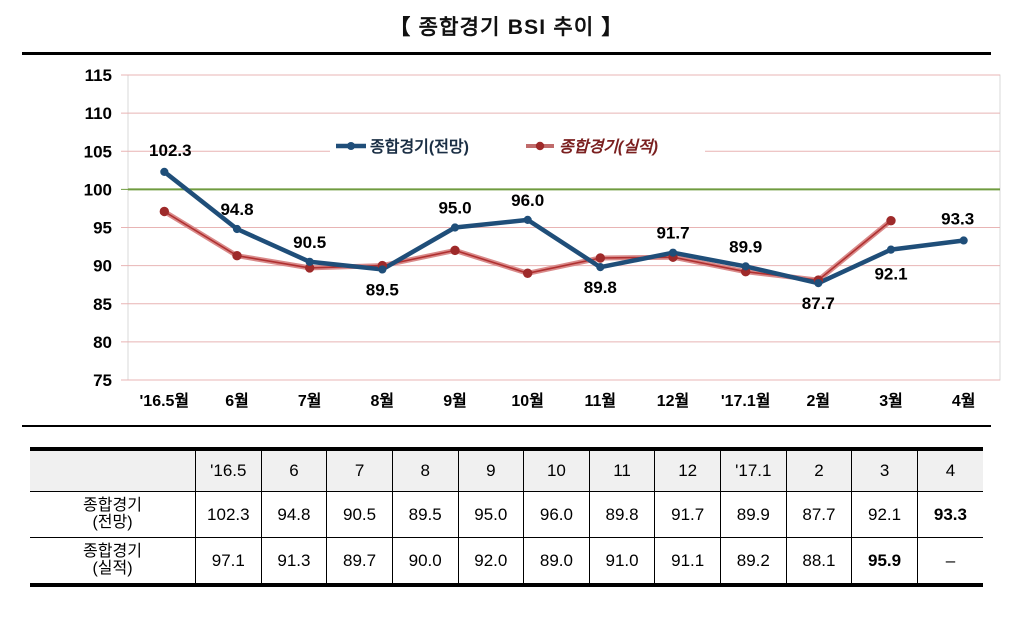  I want to click on data-label-jeonmang: 102.3, so click(170, 150).